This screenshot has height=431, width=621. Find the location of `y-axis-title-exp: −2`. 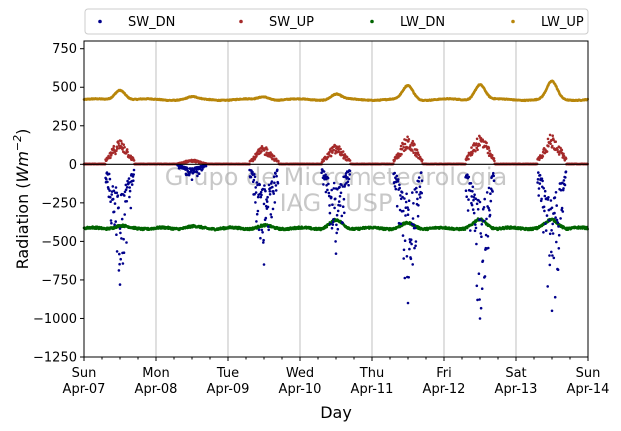

y-axis-title-exp: −2 is located at coordinates (17, 143).